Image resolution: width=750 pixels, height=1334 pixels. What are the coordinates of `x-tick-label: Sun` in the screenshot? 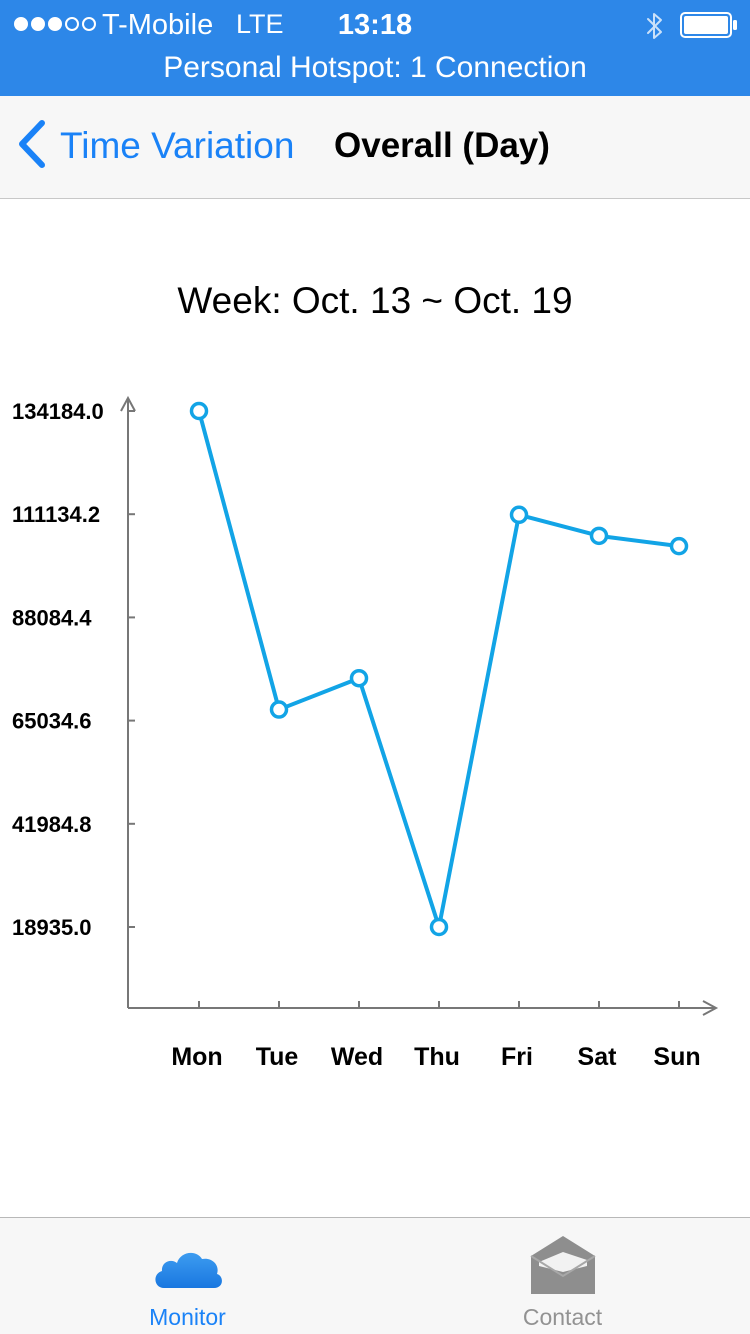 It's located at (676, 1057).